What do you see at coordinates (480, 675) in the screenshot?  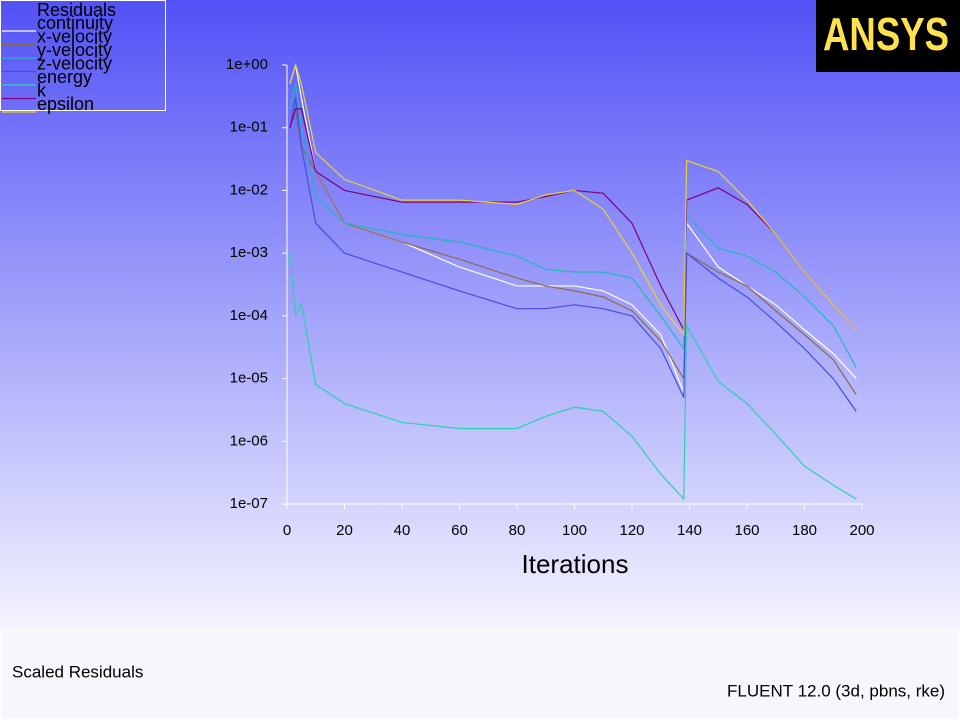 I see `info-panel` at bounding box center [480, 675].